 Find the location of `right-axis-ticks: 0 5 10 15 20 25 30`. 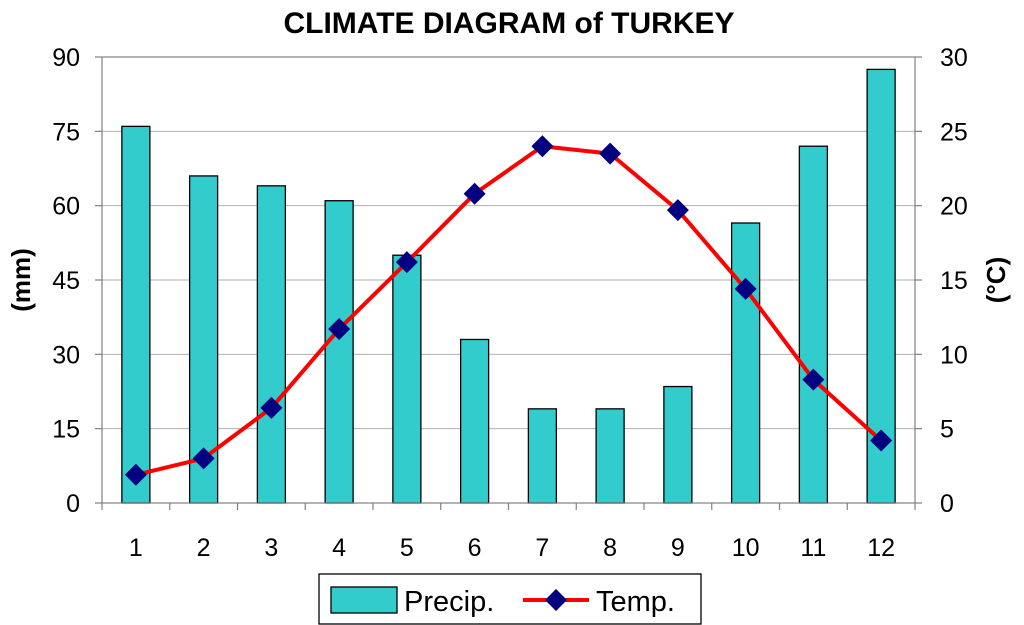

right-axis-ticks: 0 5 10 15 20 25 30 is located at coordinates (941, 281).